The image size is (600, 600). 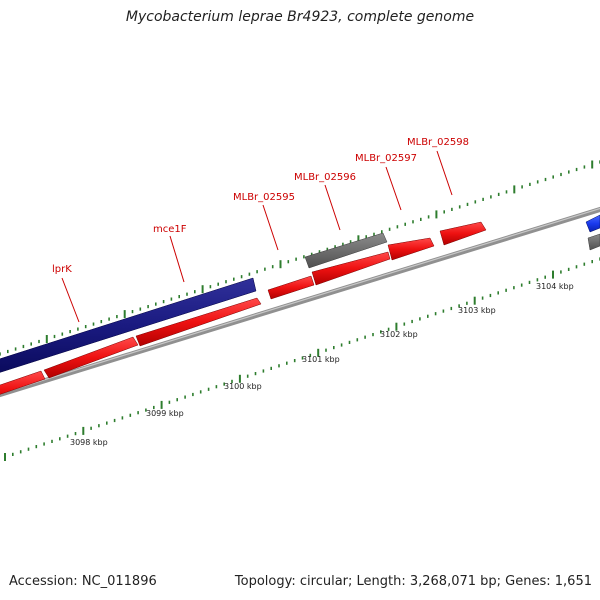 What do you see at coordinates (593, 242) in the screenshot?
I see `pseudogene-feature-edge` at bounding box center [593, 242].